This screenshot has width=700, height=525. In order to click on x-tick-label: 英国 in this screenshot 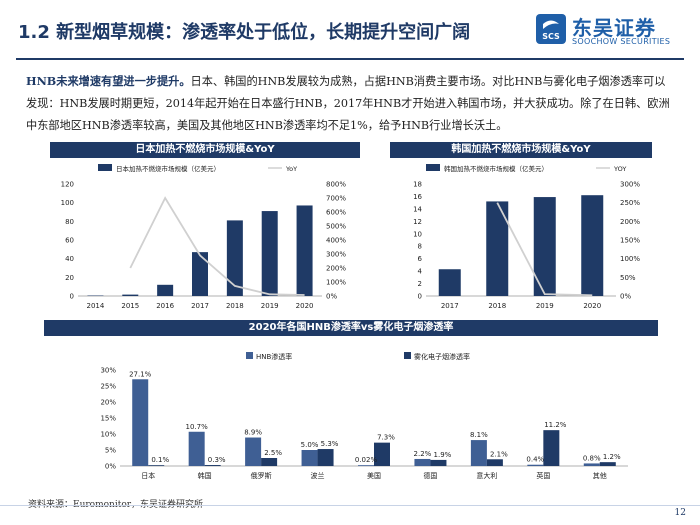, I will do `click(543, 475)`.